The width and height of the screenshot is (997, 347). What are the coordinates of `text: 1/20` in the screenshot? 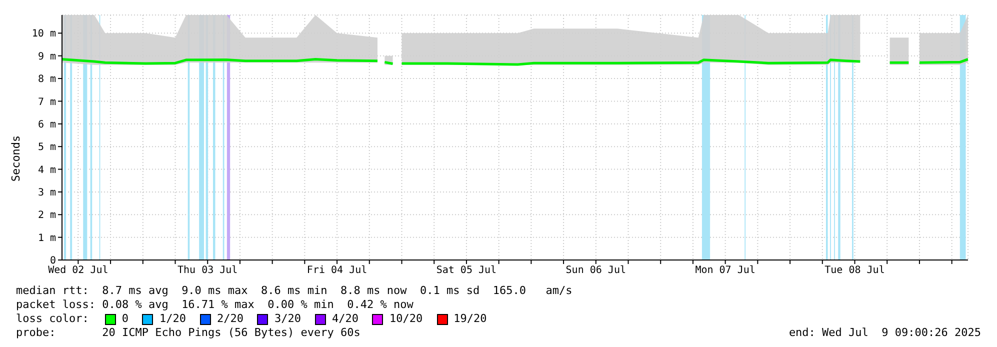 It's located at (172, 319).